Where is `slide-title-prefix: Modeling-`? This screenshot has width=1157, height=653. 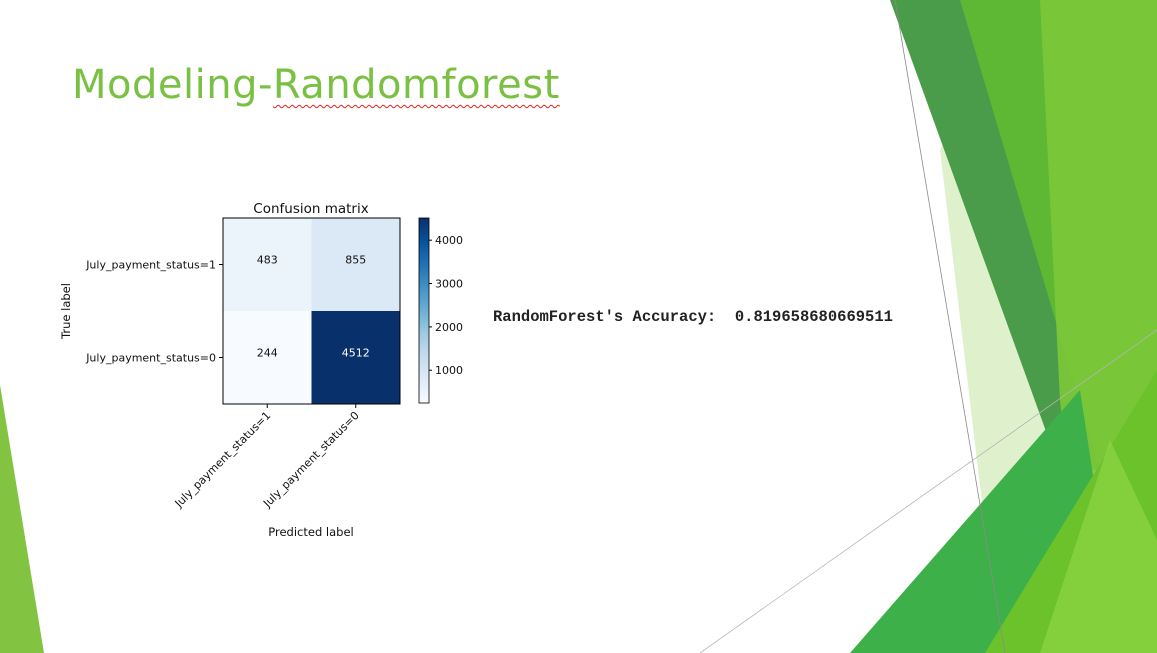
slide-title-prefix: Modeling- is located at coordinates (172, 85).